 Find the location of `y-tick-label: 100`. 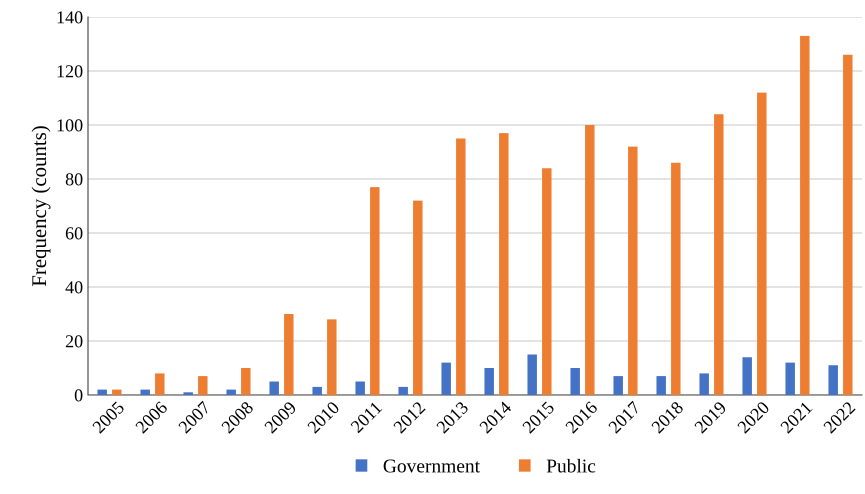

y-tick-label: 100 is located at coordinates (70, 125).